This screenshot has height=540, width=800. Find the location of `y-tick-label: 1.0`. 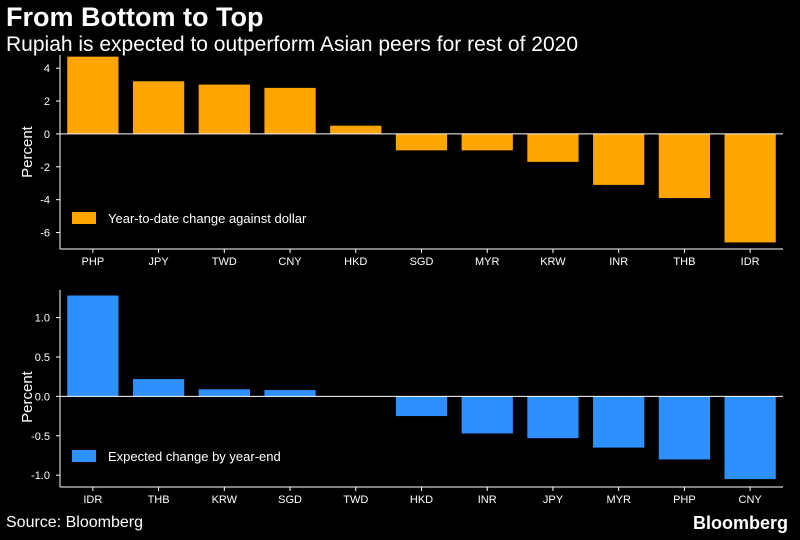

y-tick-label: 1.0 is located at coordinates (42, 319).